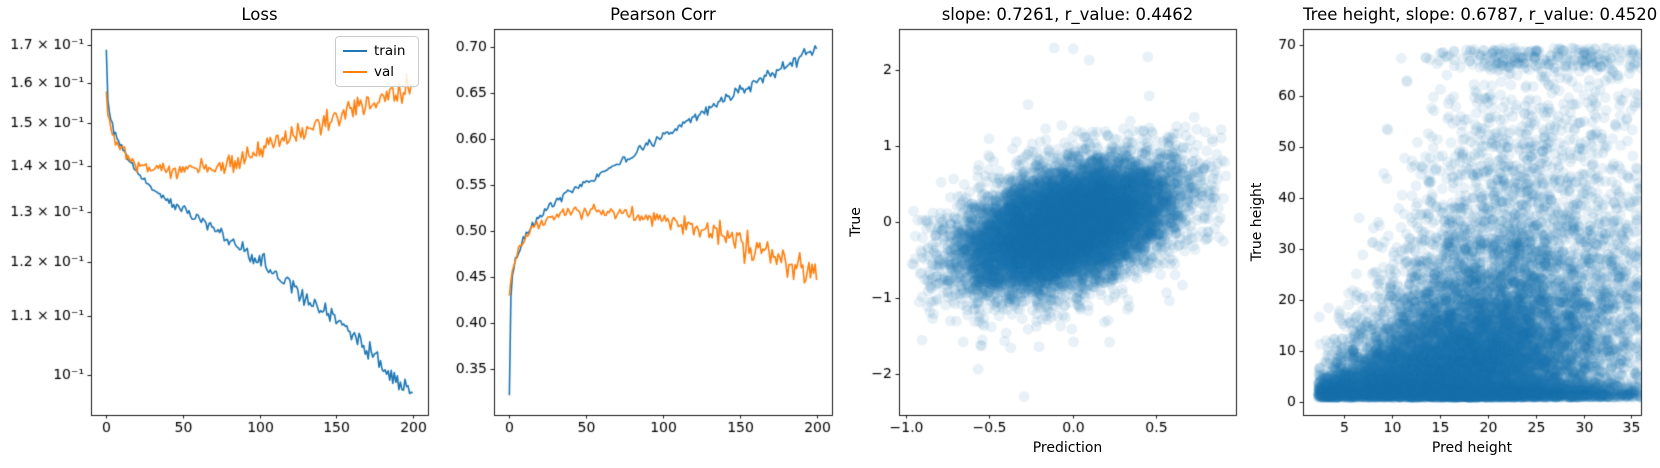 This screenshot has width=1660, height=468. Describe the element at coordinates (1257, 222) in the screenshot. I see `y-axis-label-true-height: True height` at that location.